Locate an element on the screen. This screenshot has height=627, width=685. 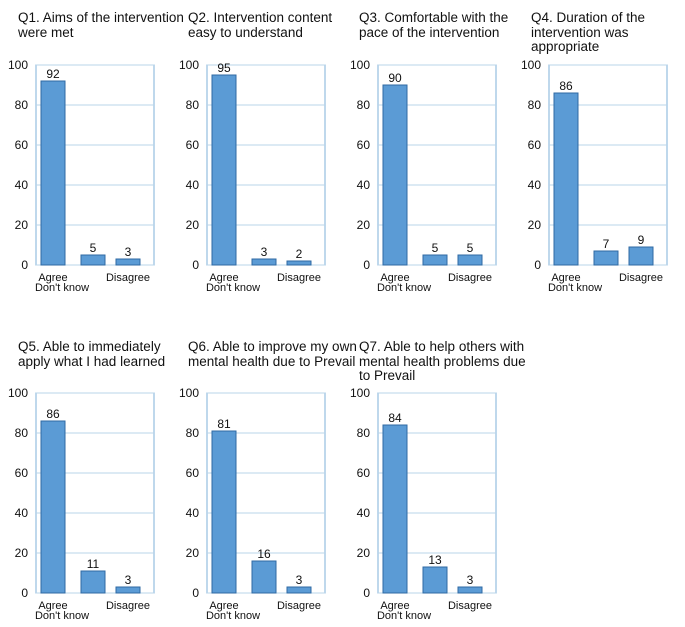
data-label: 84 is located at coordinates (395, 418).